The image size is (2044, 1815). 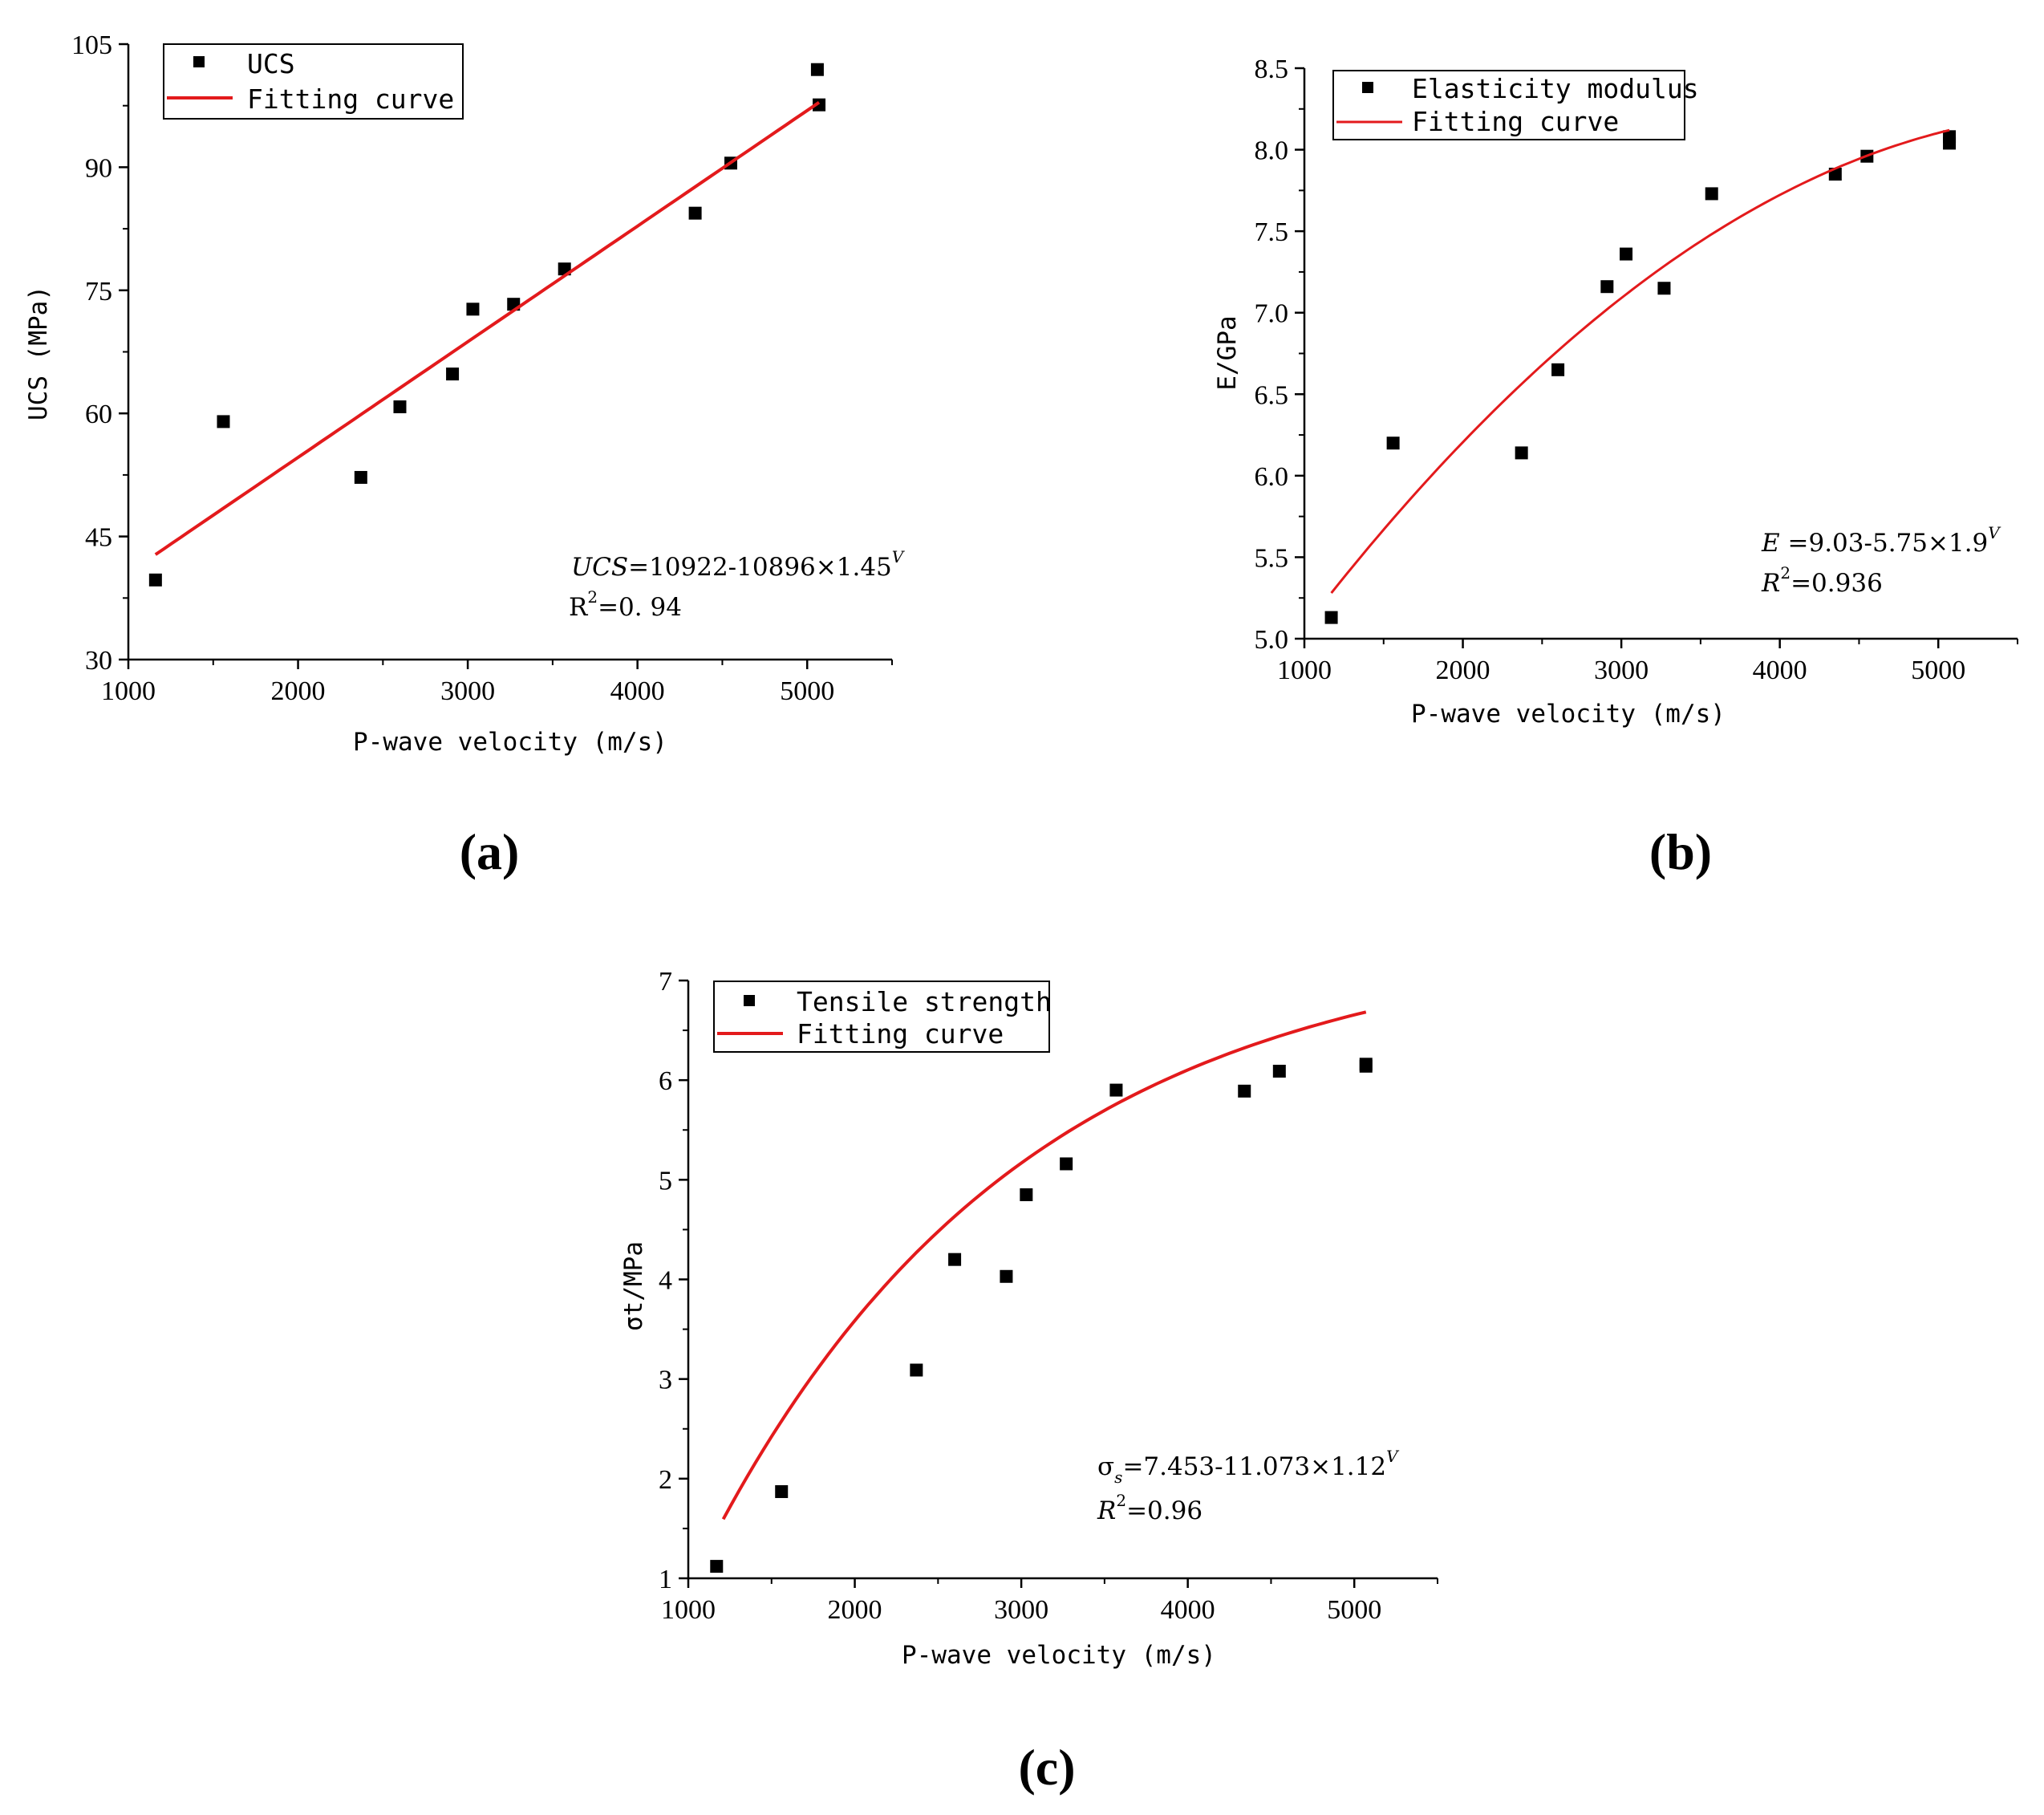 I want to click on chart-b-x-tick-label: 5000, so click(x=1938, y=670).